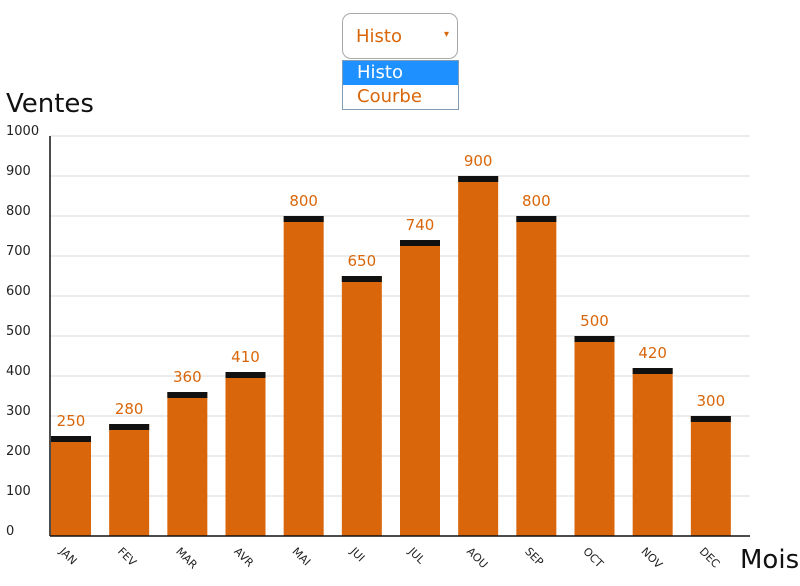 The image size is (800, 586). What do you see at coordinates (22, 131) in the screenshot?
I see `y-tick-label: 1000` at bounding box center [22, 131].